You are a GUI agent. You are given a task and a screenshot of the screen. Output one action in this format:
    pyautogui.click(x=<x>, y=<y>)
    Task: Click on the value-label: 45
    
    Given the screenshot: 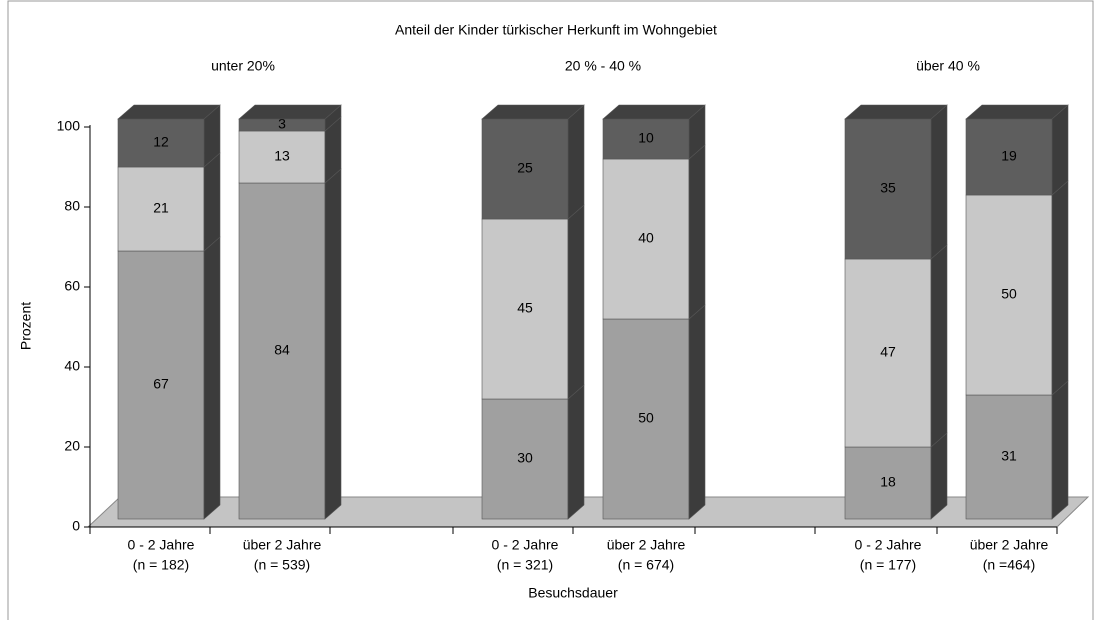 What is the action you would take?
    pyautogui.click(x=525, y=308)
    